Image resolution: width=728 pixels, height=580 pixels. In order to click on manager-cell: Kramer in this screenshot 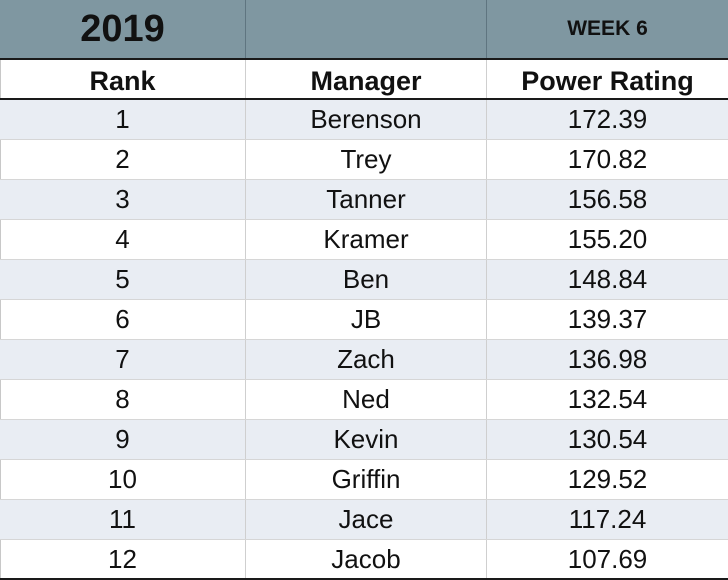, I will do `click(366, 239)`.